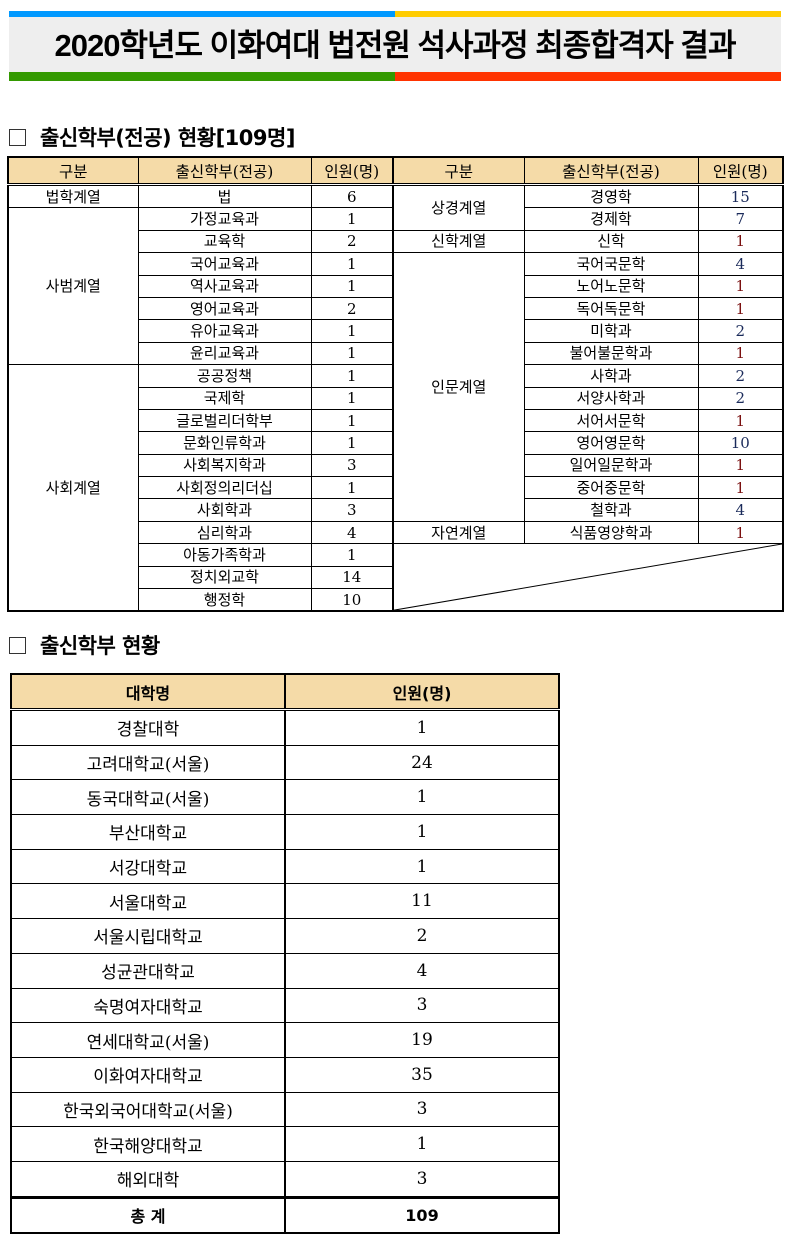 This screenshot has height=1242, width=788. I want to click on table-row: 문화인류학과 1 영어영문학 10, so click(396, 443).